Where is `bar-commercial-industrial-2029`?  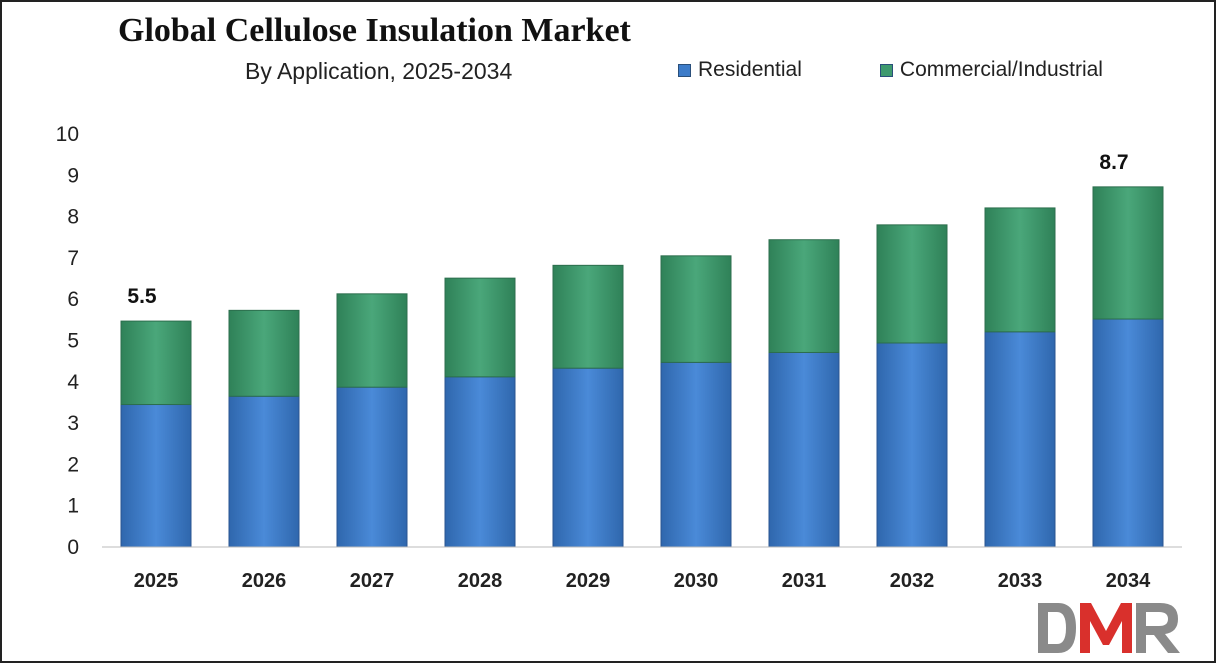
bar-commercial-industrial-2029 is located at coordinates (588, 316).